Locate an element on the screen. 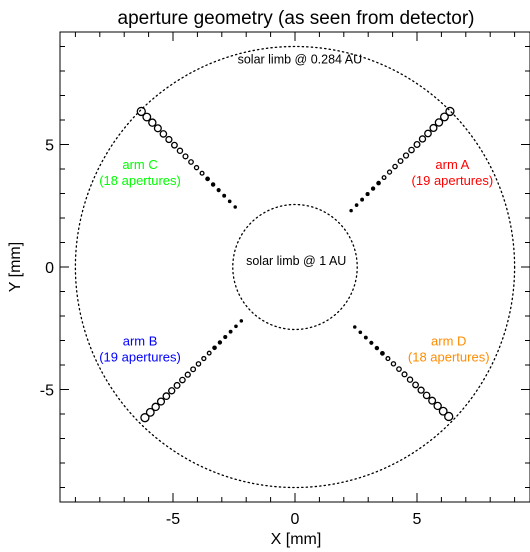  inner-solar-limb-circle is located at coordinates (295, 267).